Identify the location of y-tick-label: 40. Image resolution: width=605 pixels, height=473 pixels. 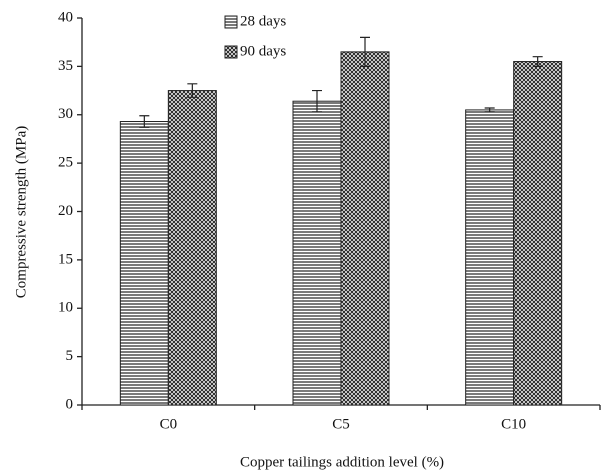
(65, 17).